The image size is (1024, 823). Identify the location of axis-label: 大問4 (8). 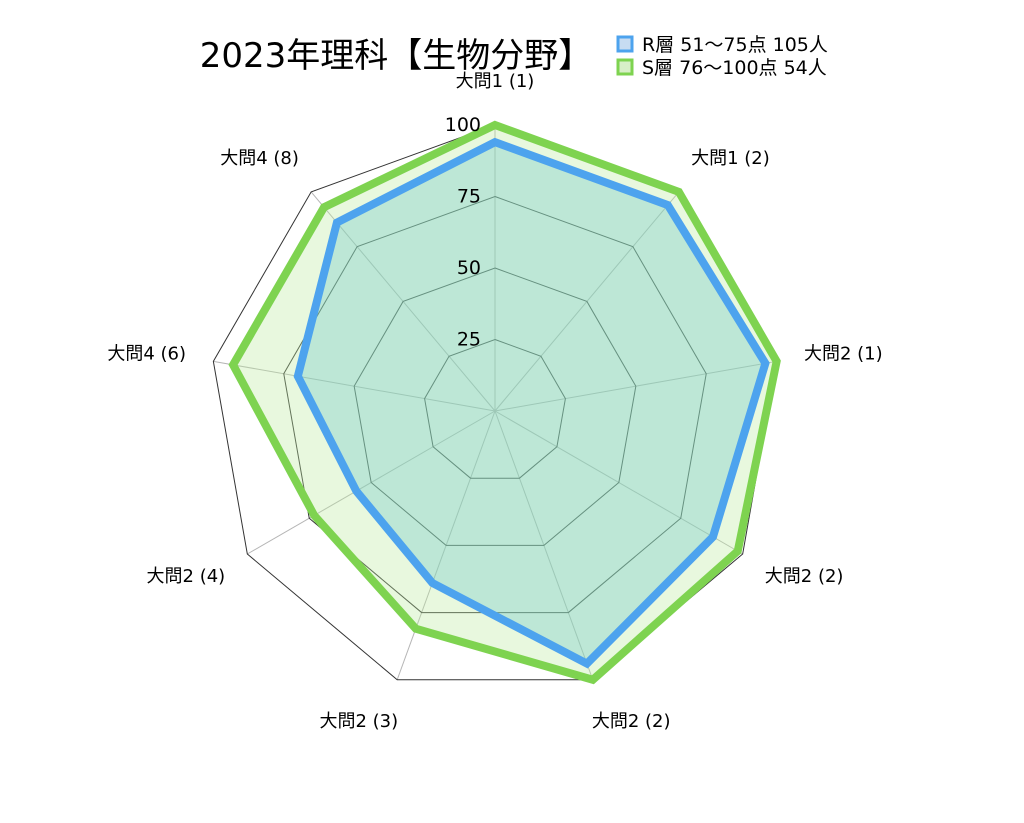
(259, 158).